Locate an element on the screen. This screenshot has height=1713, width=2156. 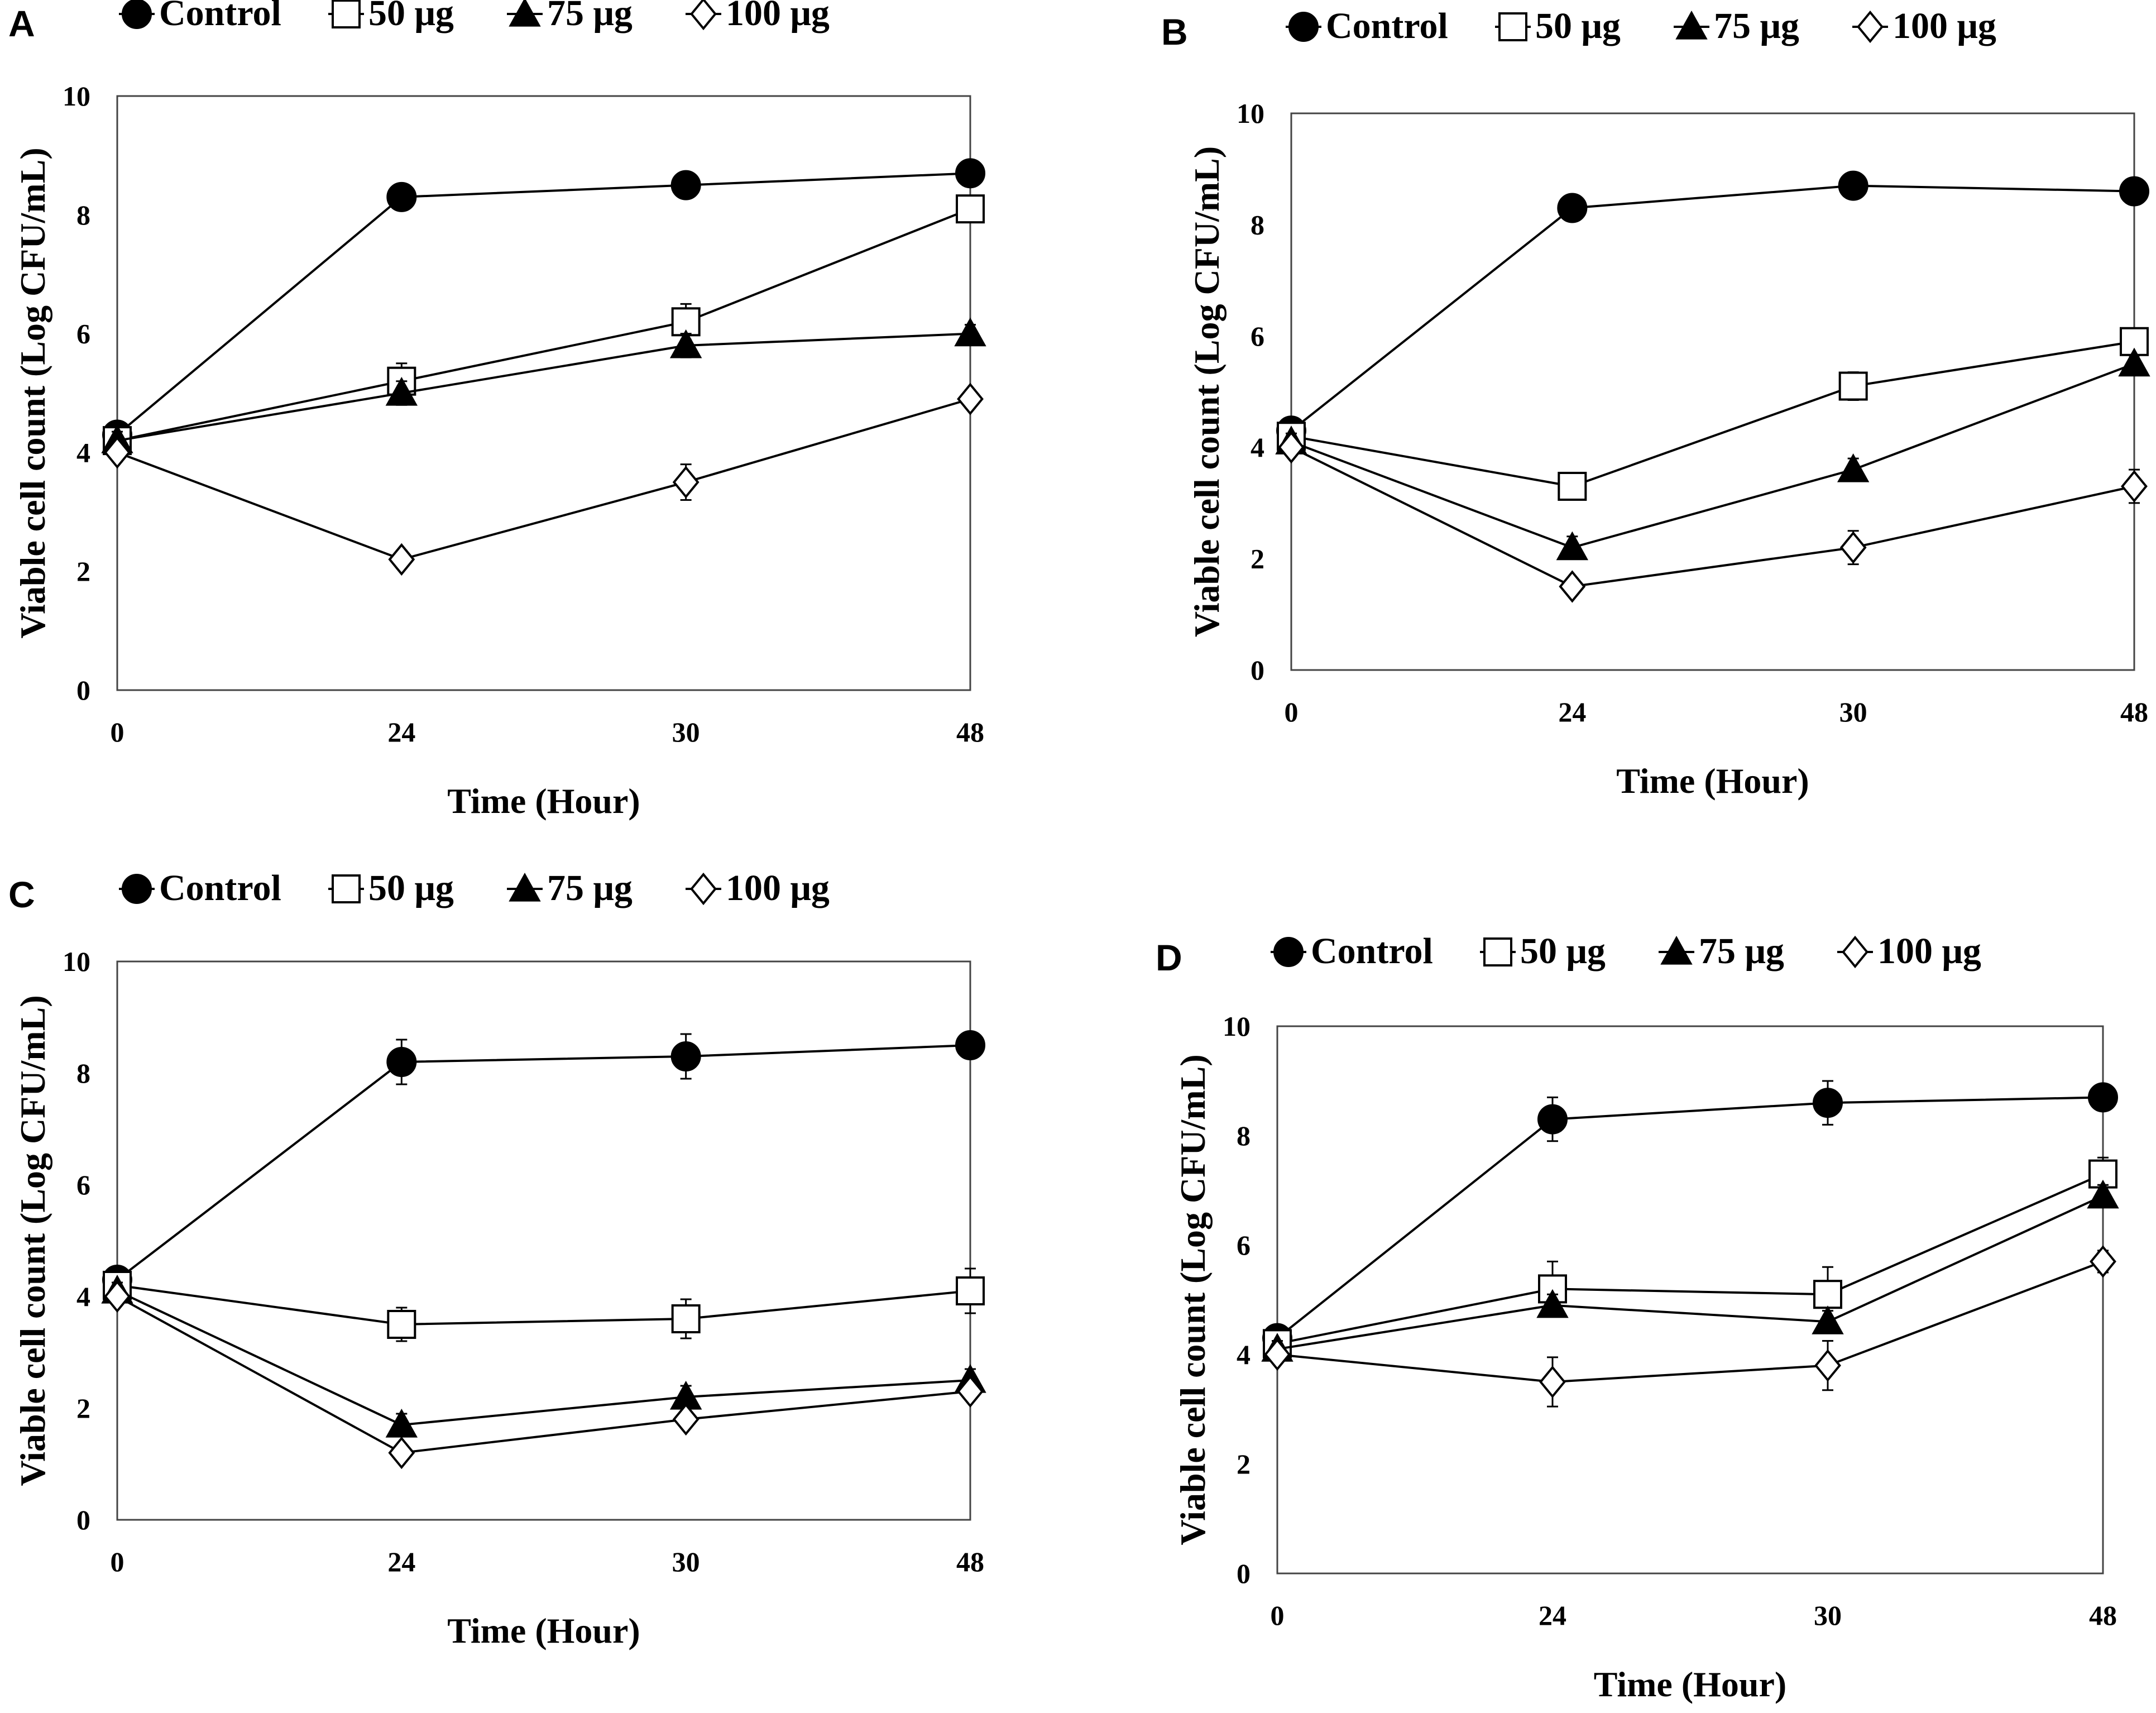
series-75ug is located at coordinates (1712, 454).